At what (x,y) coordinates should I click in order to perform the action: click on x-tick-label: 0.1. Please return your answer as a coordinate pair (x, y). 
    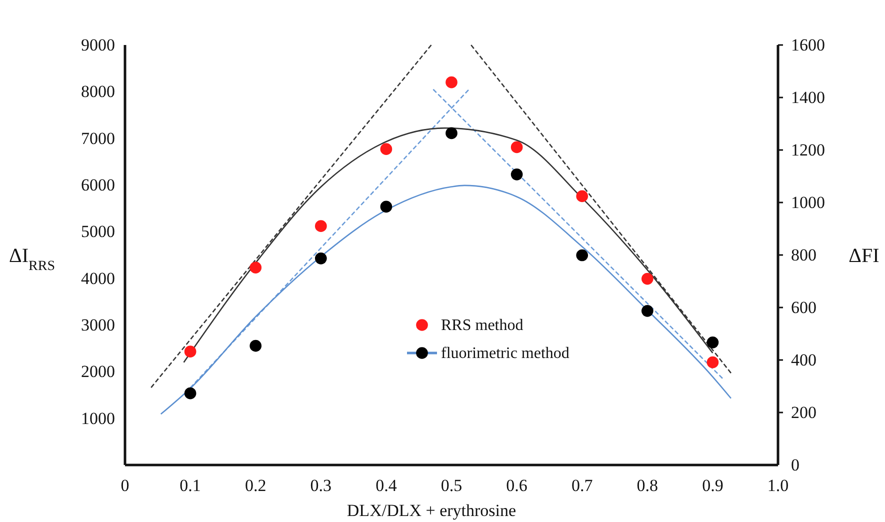
    Looking at the image, I should click on (190, 486).